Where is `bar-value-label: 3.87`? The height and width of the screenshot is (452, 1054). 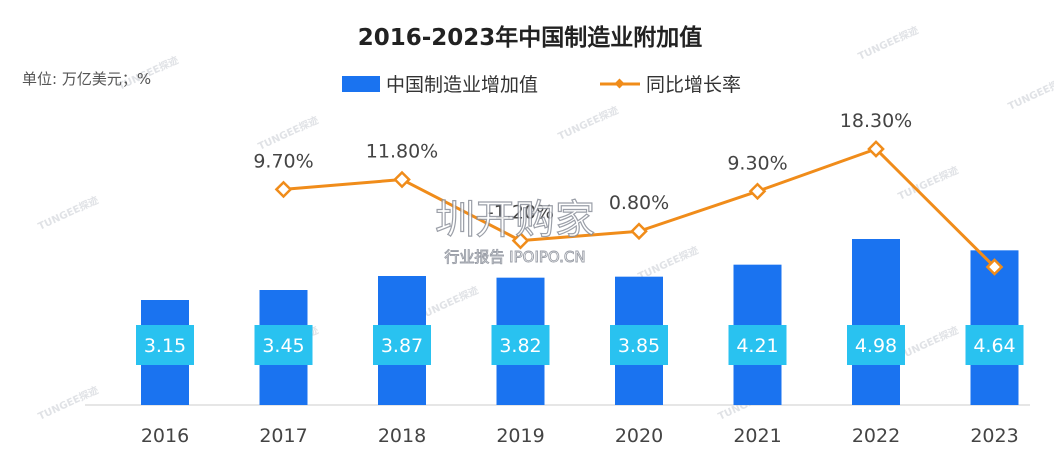
bar-value-label: 3.87 is located at coordinates (402, 346).